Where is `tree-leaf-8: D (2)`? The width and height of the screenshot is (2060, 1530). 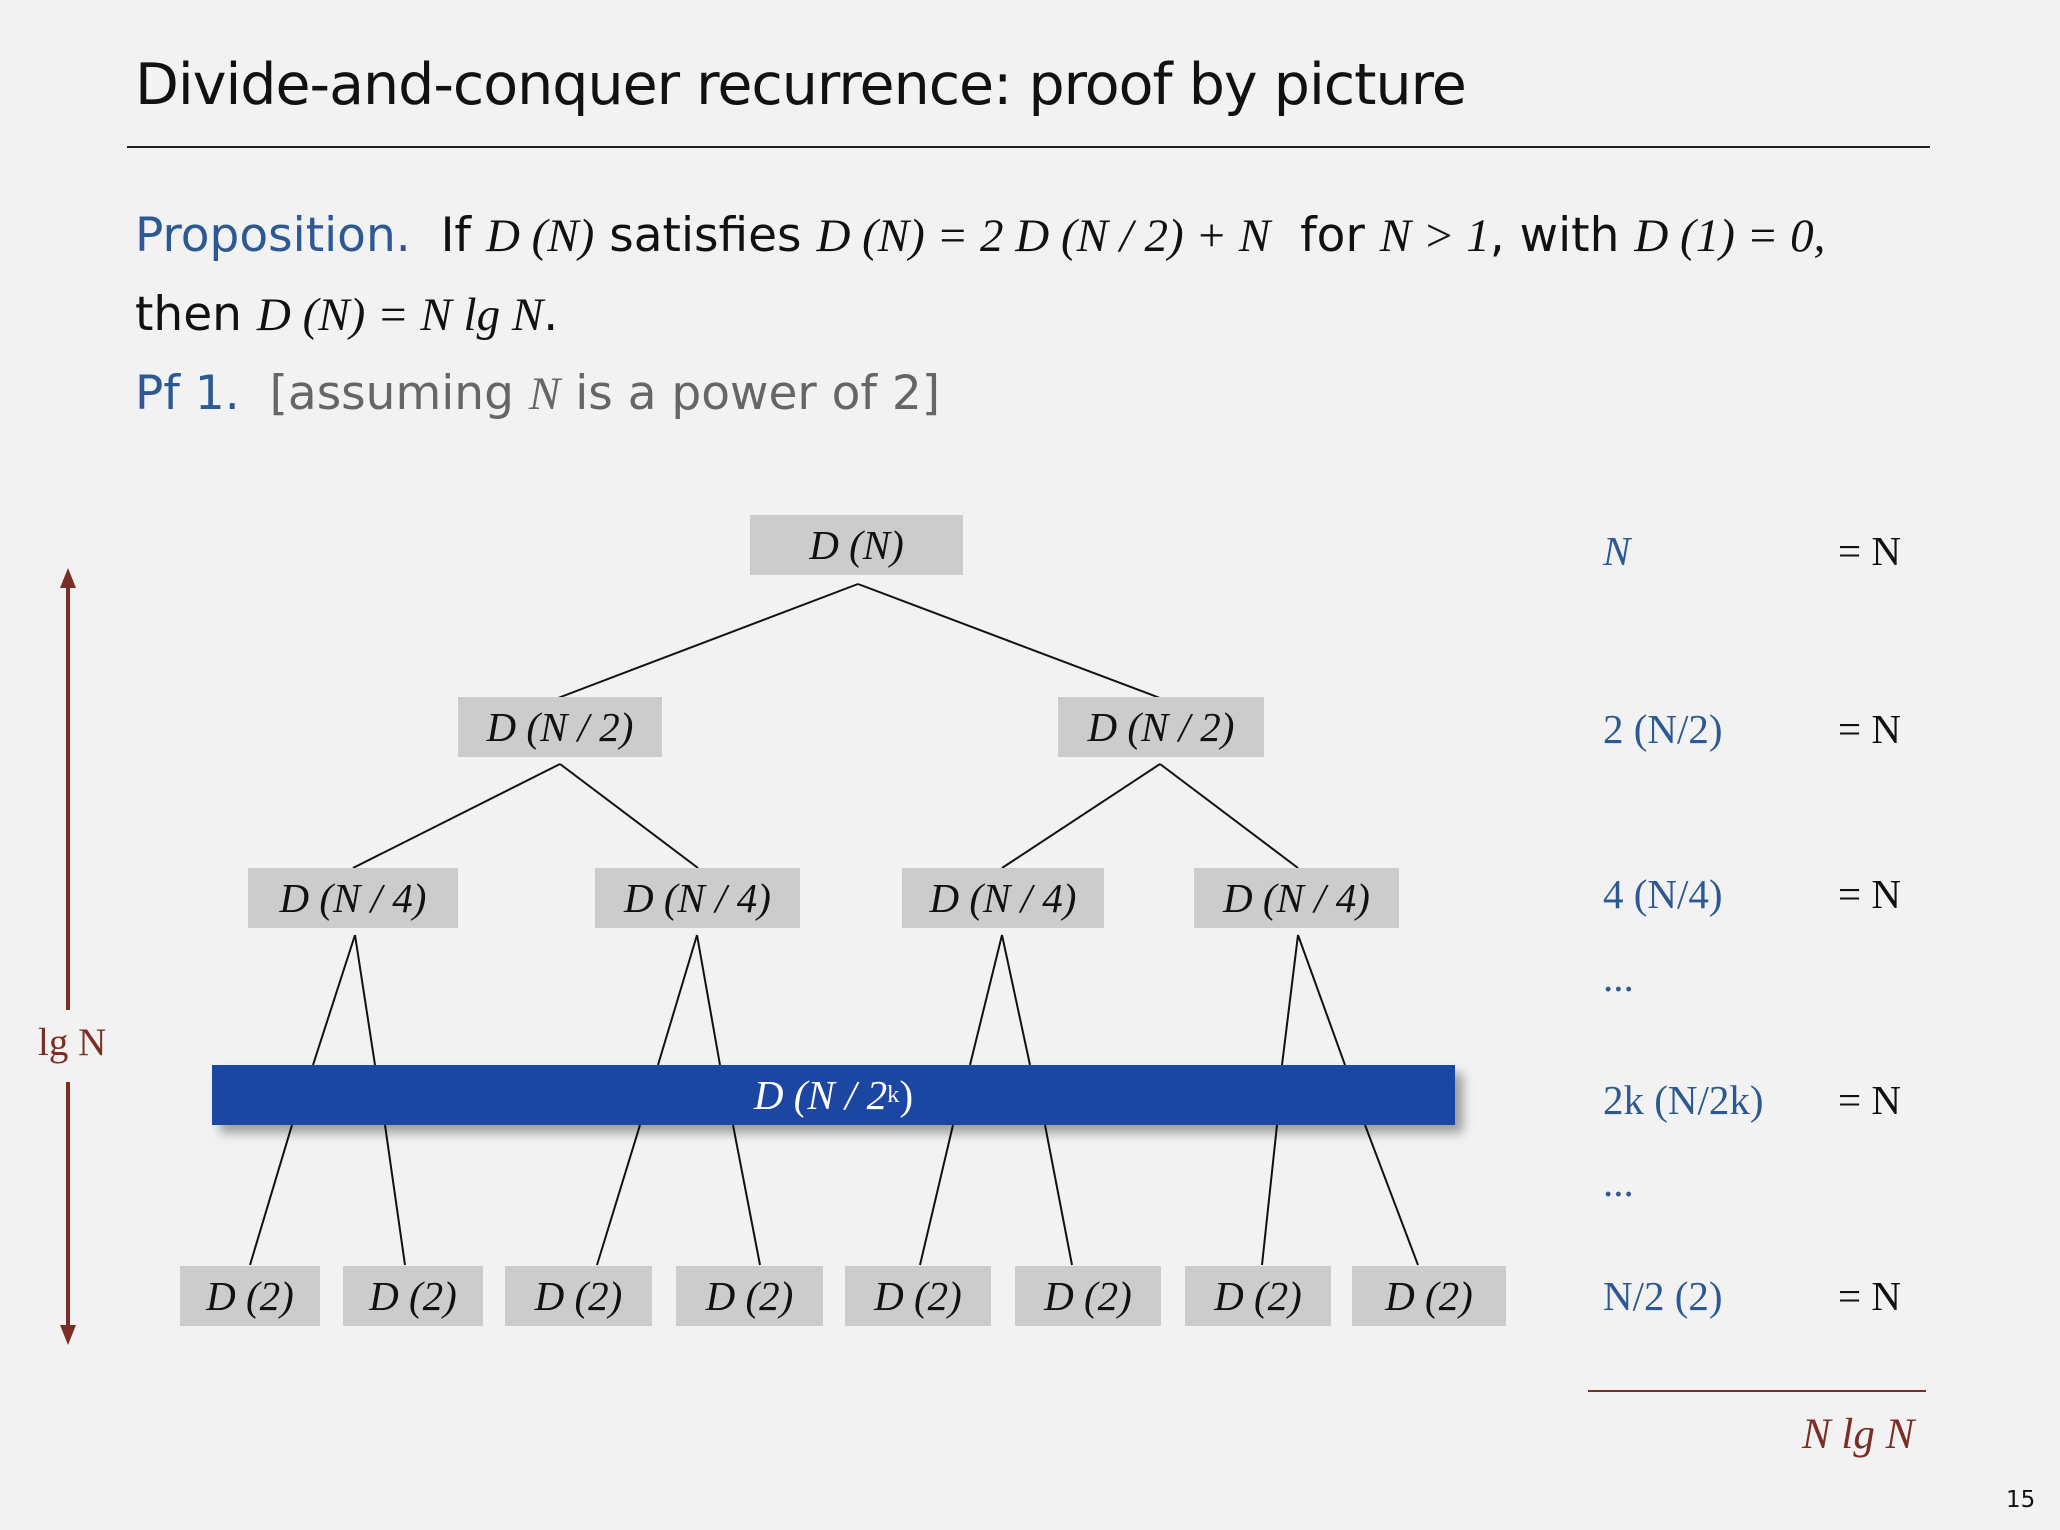 tree-leaf-8: D (2) is located at coordinates (1429, 1296).